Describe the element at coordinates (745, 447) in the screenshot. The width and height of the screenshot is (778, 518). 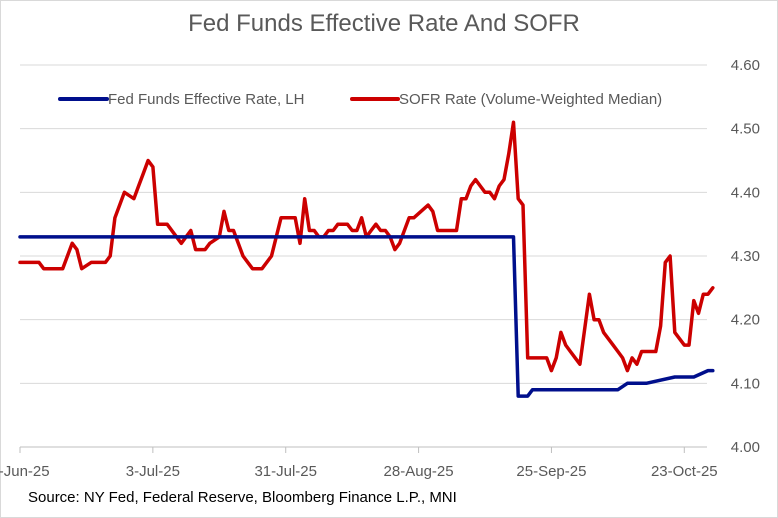
I see `y-tick-label: 4.00` at that location.